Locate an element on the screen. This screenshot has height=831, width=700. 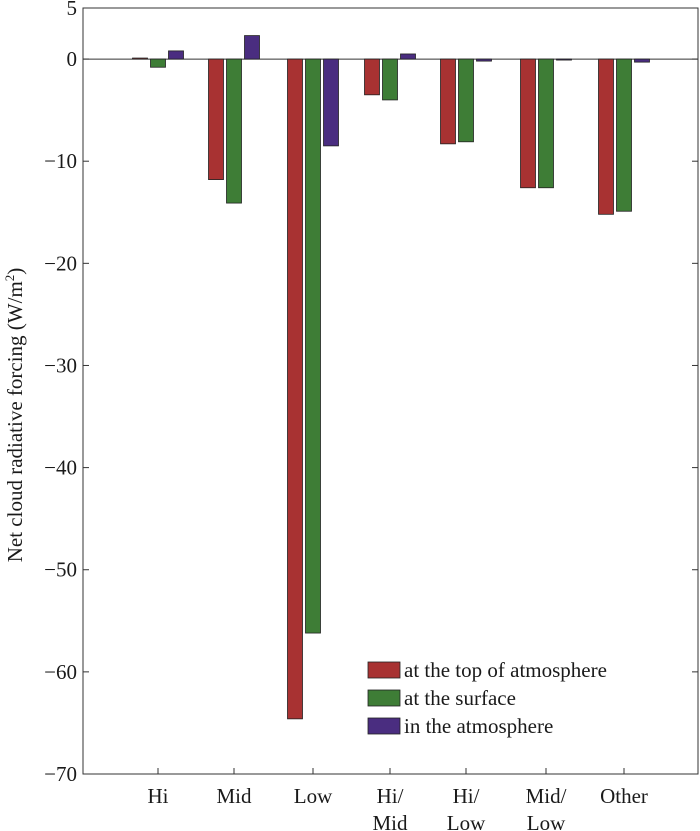
y-tick-label: 0 is located at coordinates (72, 59).